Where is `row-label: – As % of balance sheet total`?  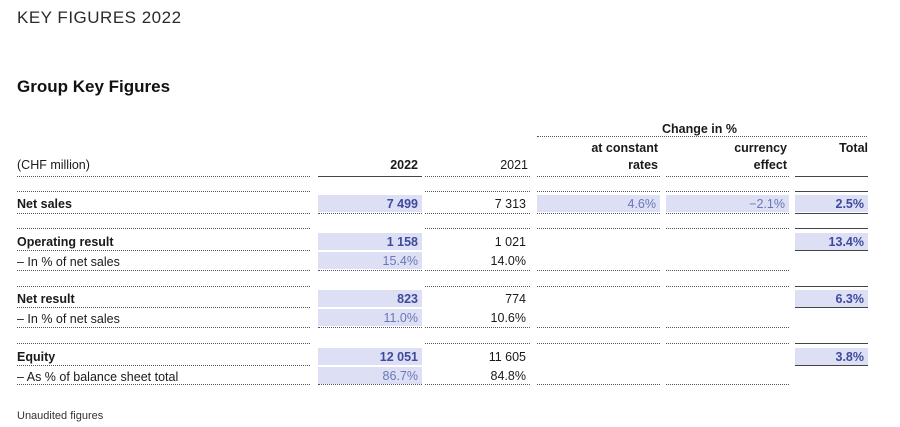 row-label: – As % of balance sheet total is located at coordinates (98, 377).